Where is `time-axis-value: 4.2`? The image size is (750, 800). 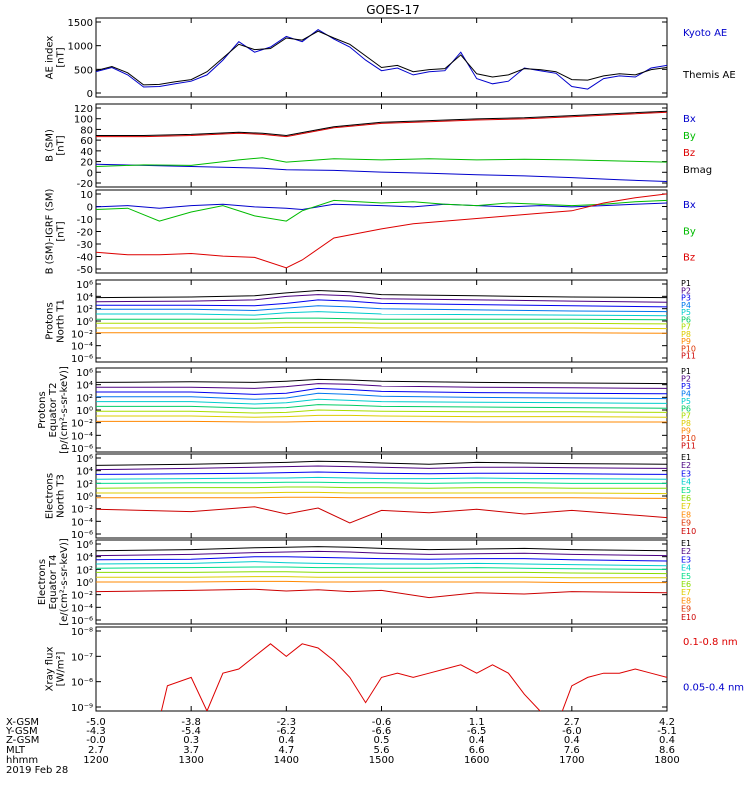 time-axis-value: 4.2 is located at coordinates (667, 722).